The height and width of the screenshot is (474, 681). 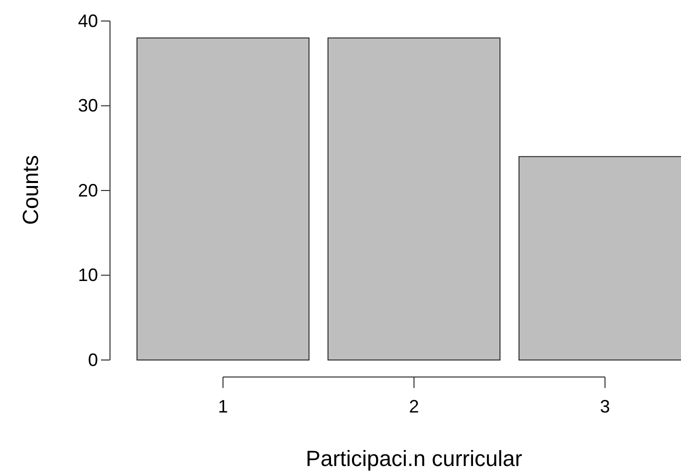 What do you see at coordinates (605, 406) in the screenshot?
I see `x-tick-label: 3` at bounding box center [605, 406].